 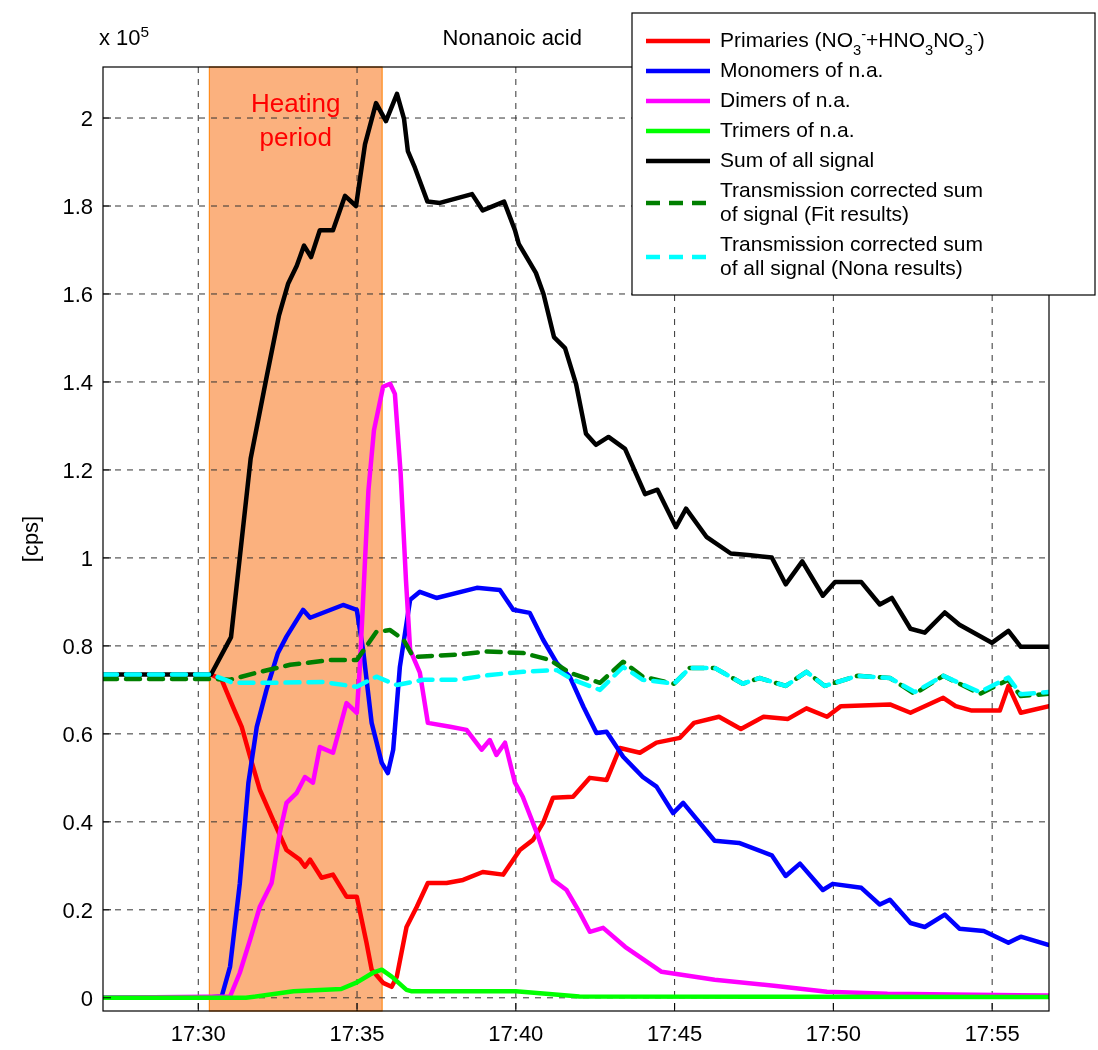 I want to click on x-tick-label: 17:30, so click(x=198, y=1033).